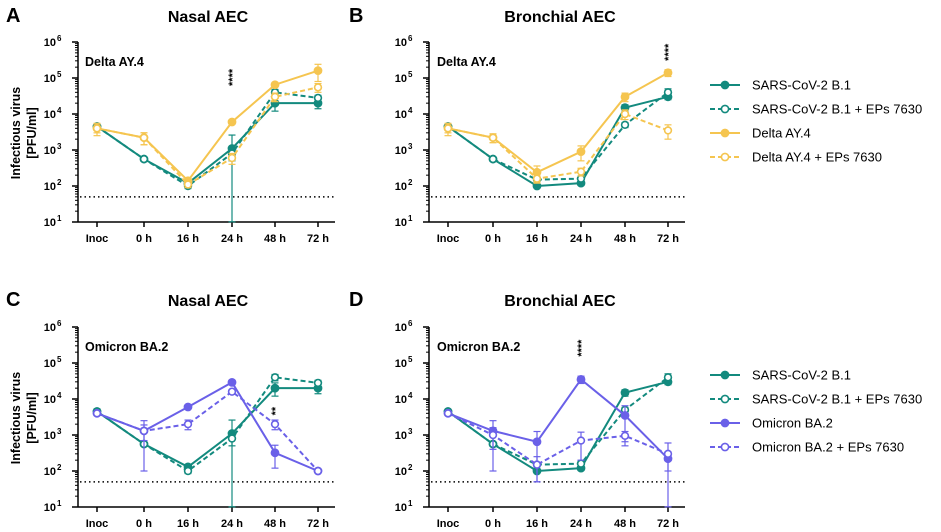 The image size is (941, 532). I want to click on legend-label: SARS-CoV-2 B.1 + EPs 7630, so click(837, 399).